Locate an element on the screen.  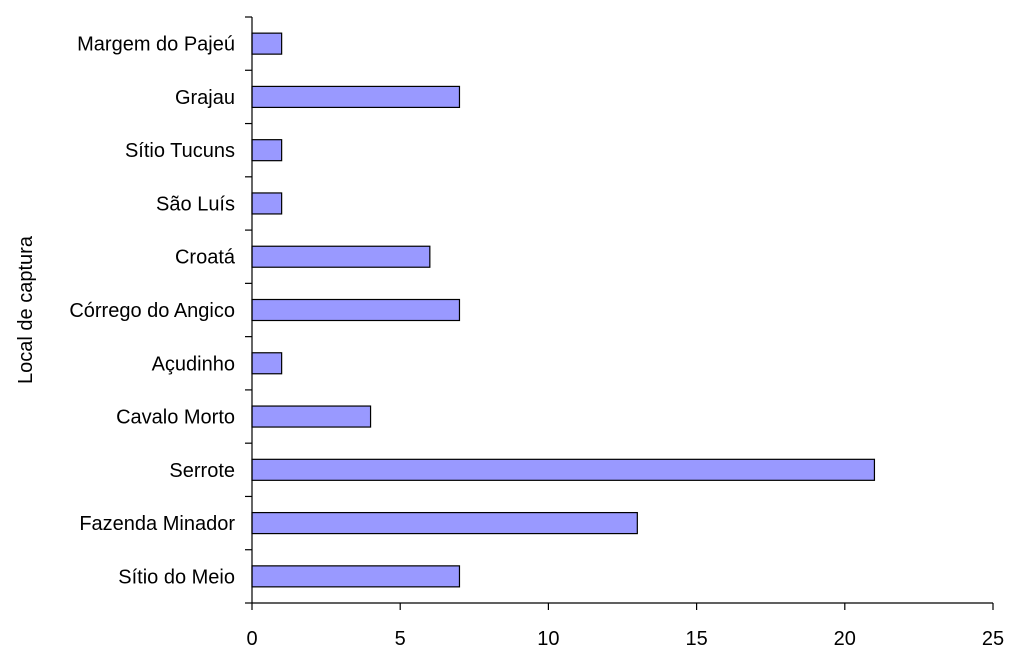
category-label: Fazenda Minador is located at coordinates (157, 524).